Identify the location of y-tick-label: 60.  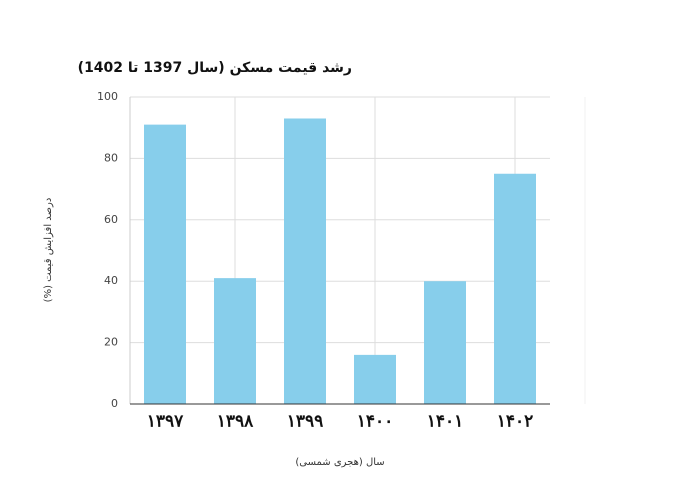
(111, 219).